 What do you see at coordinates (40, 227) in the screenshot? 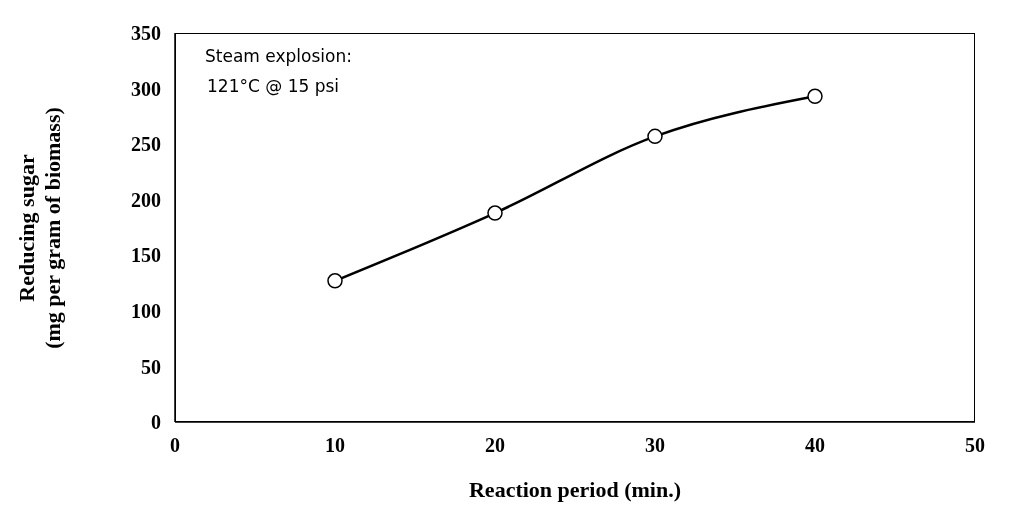
I see `y-axis-title: Reducing sugar (mg per gram of biomass)` at bounding box center [40, 227].